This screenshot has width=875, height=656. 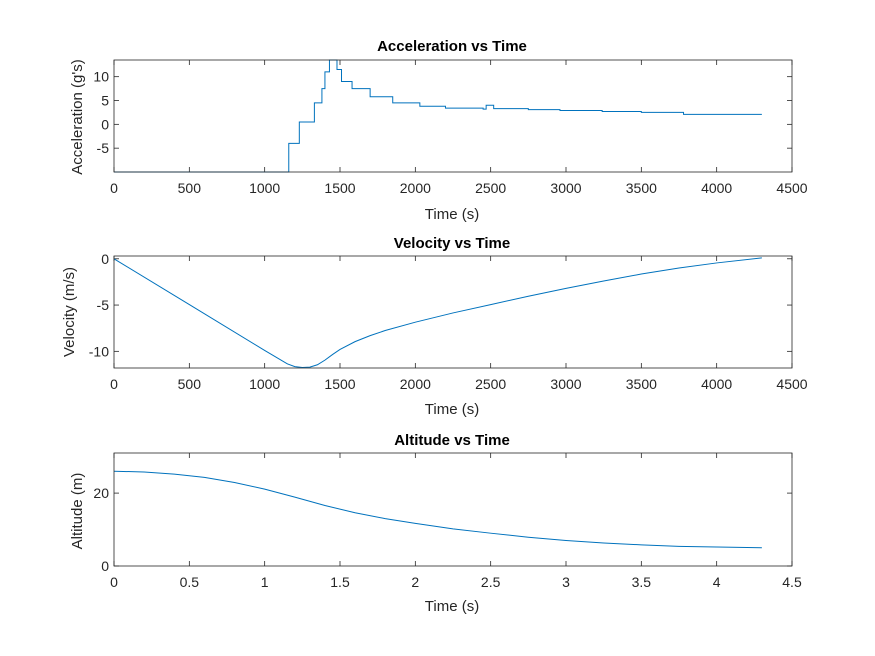 I want to click on acceleration-ytick-label: 5, so click(x=105, y=101).